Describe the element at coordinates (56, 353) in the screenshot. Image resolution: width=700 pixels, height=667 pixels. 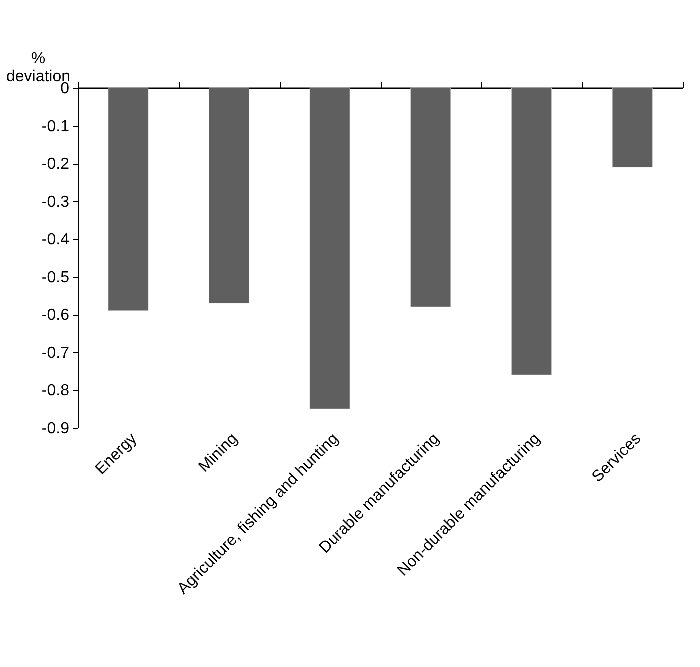
I see `y-tick-label: -0.7` at that location.